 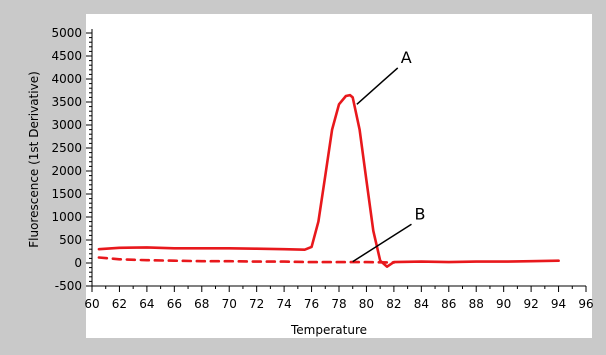 I want to click on x-tick-label: 70, so click(x=229, y=304).